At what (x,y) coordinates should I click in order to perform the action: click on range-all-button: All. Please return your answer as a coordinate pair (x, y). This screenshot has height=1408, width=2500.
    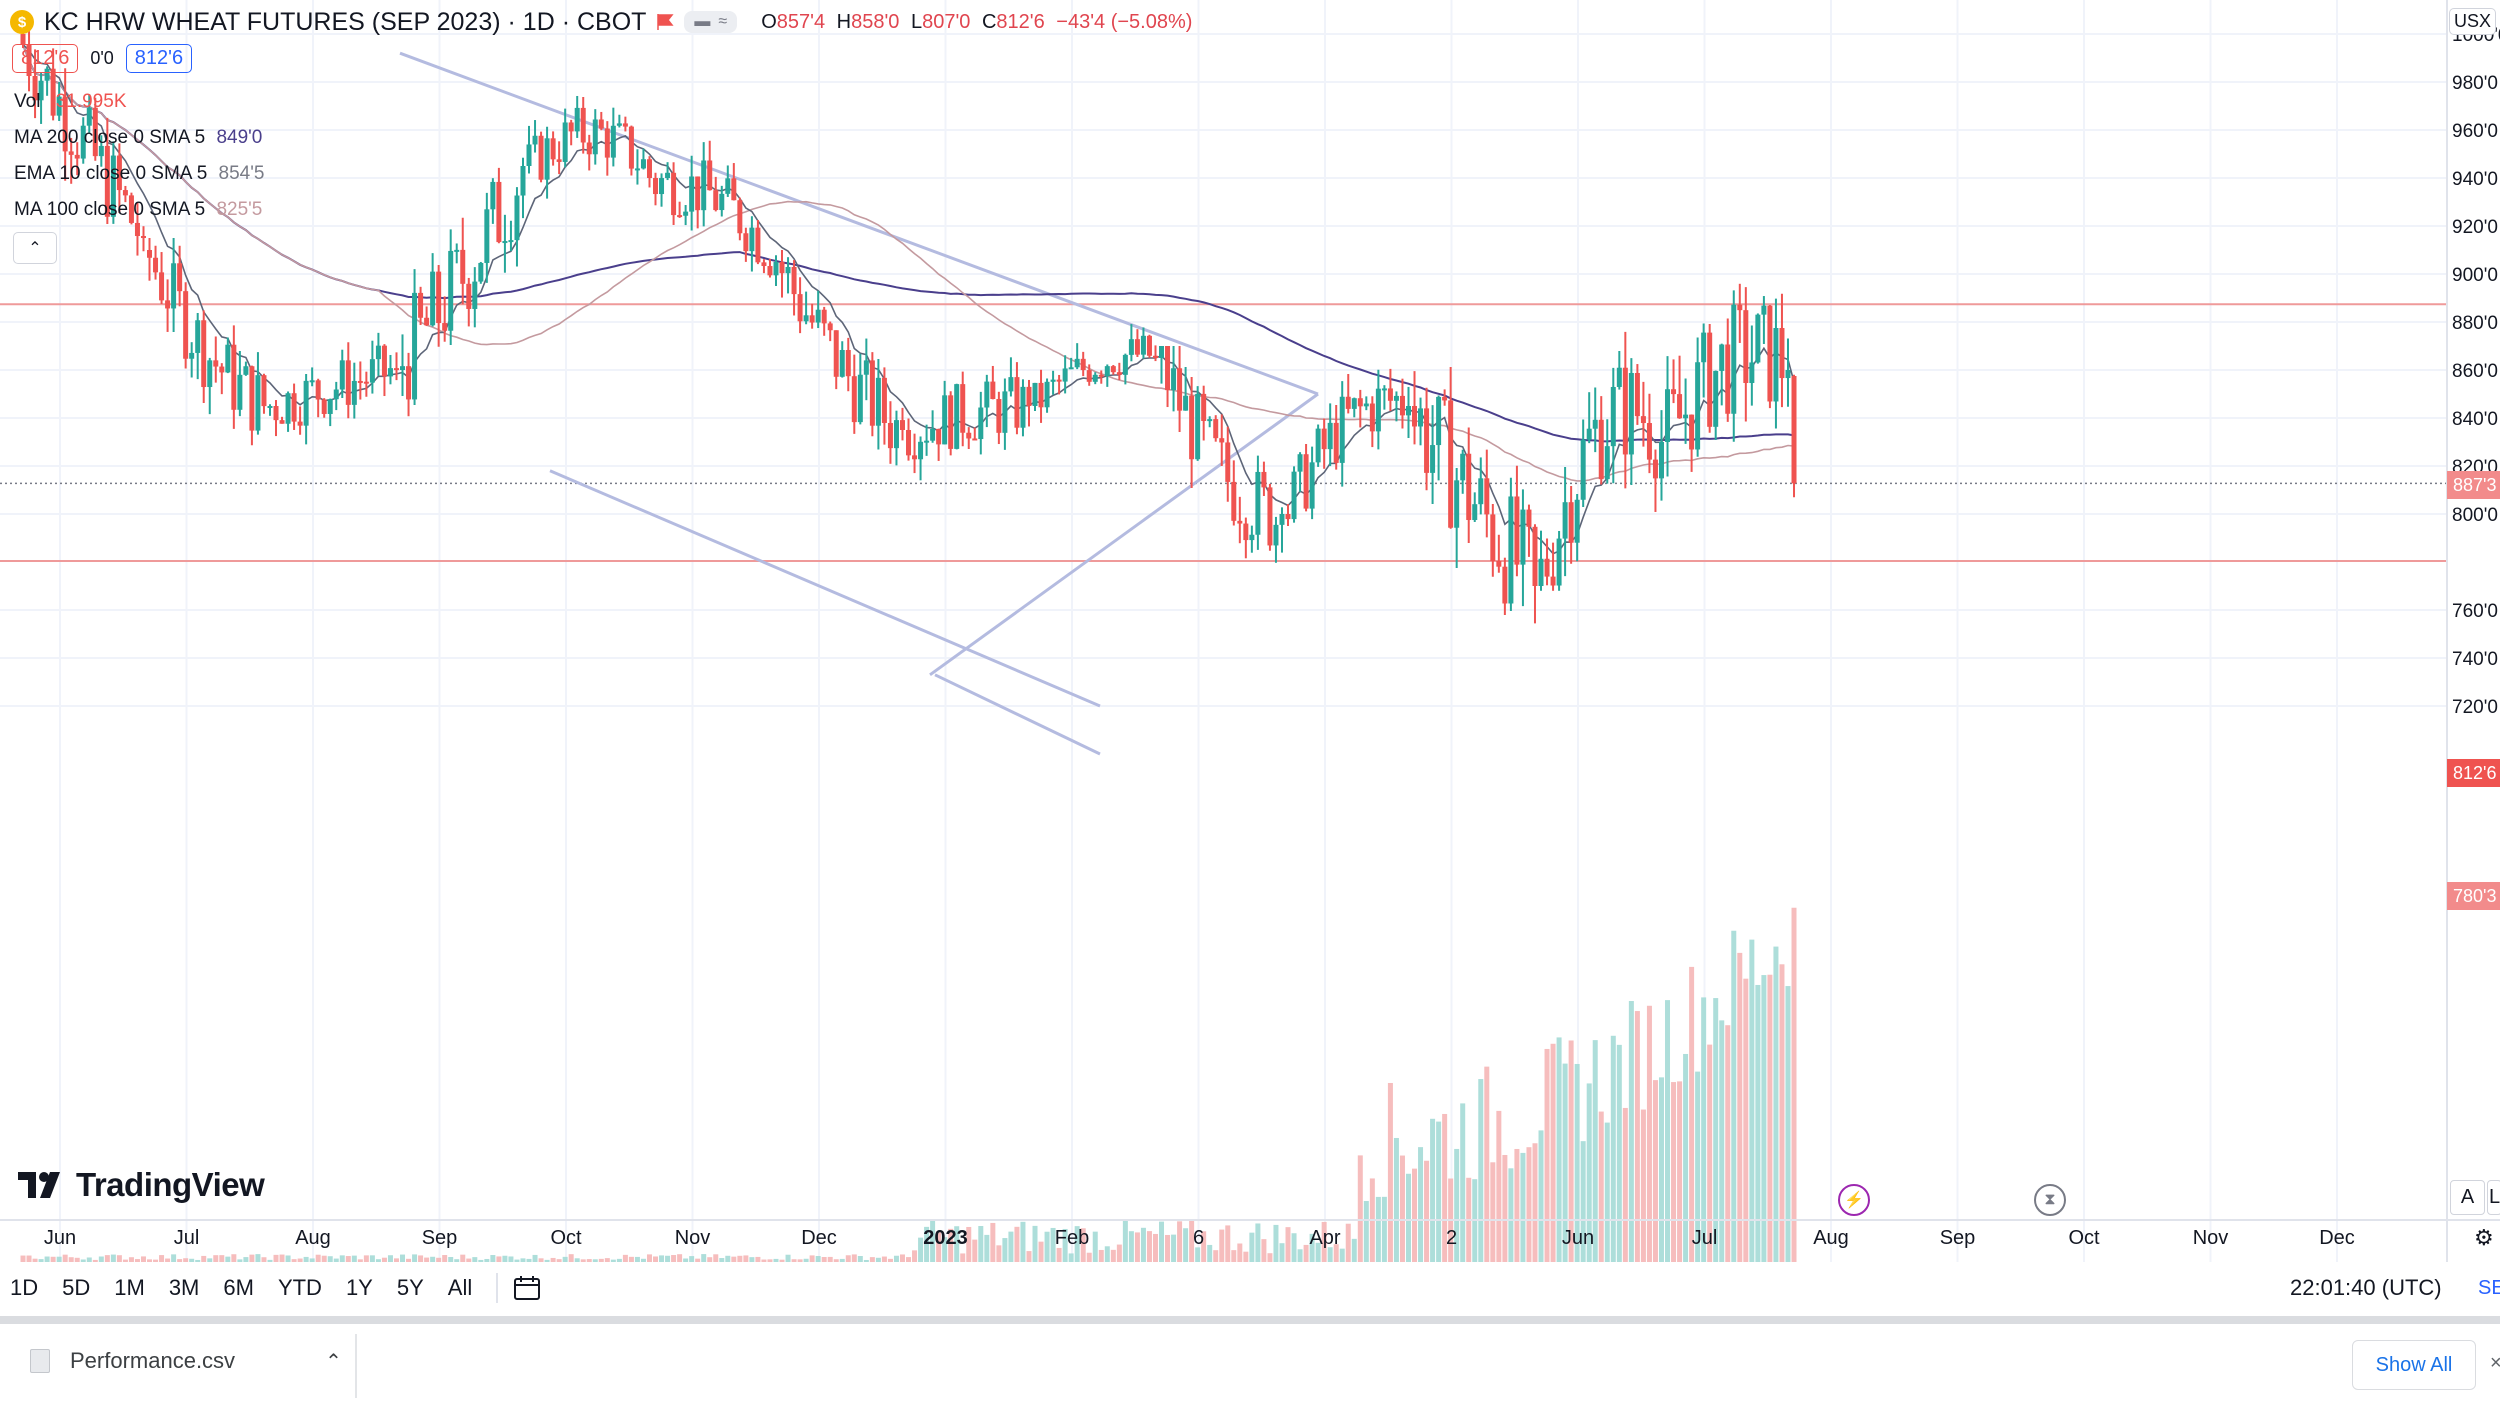
    Looking at the image, I should click on (460, 1287).